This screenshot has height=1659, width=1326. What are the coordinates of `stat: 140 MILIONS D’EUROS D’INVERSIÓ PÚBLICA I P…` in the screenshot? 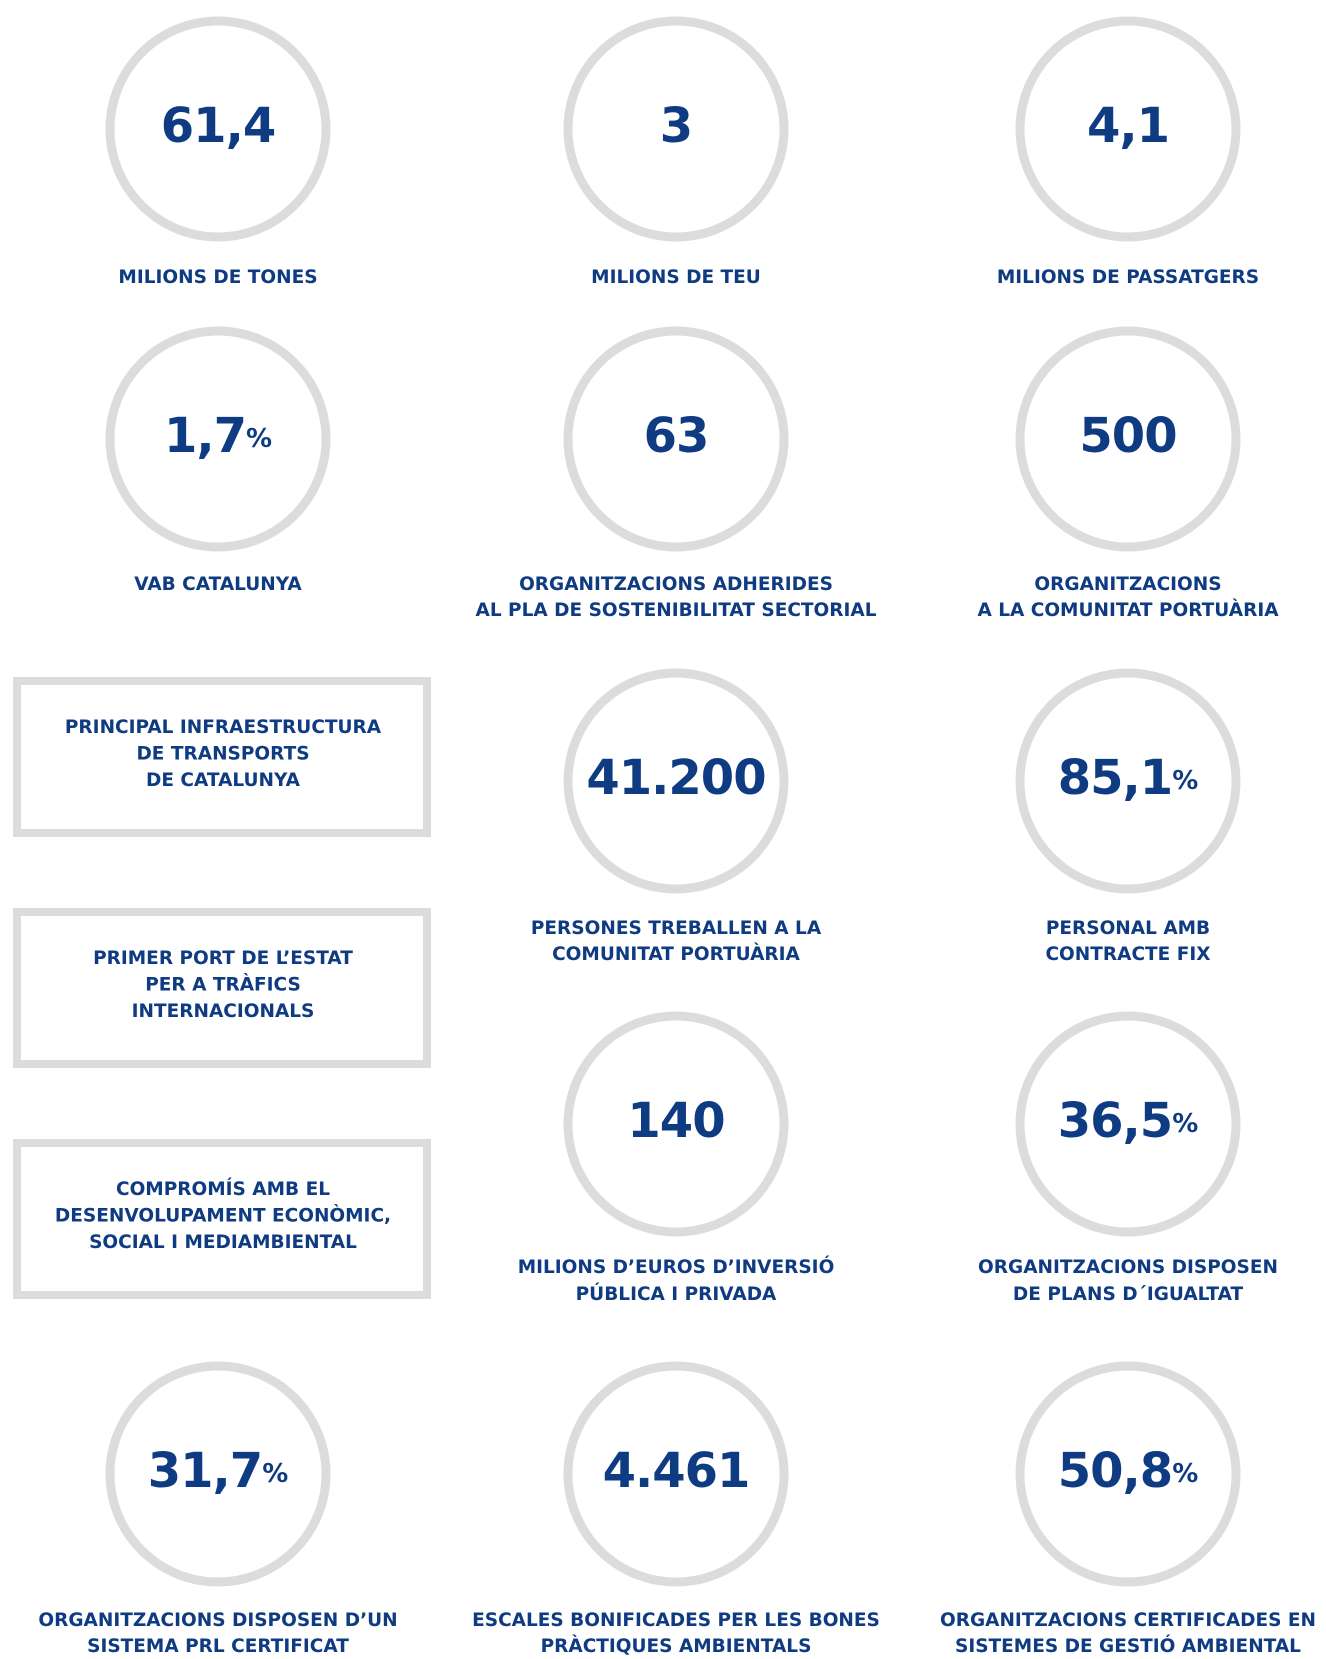 It's located at (676, 1158).